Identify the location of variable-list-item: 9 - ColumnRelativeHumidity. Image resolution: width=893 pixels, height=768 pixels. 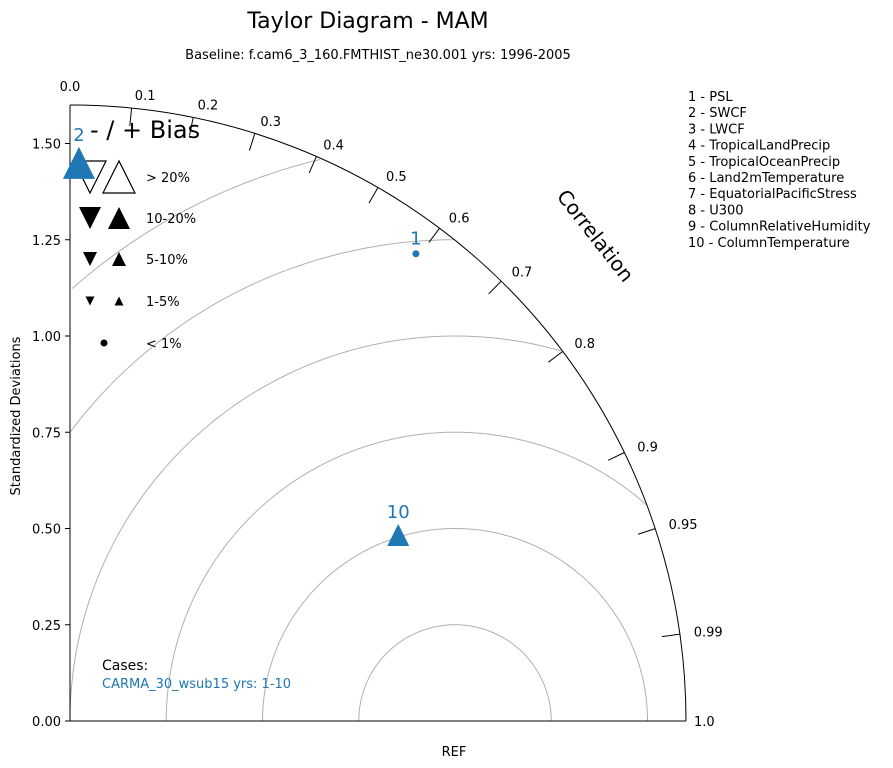
(779, 227).